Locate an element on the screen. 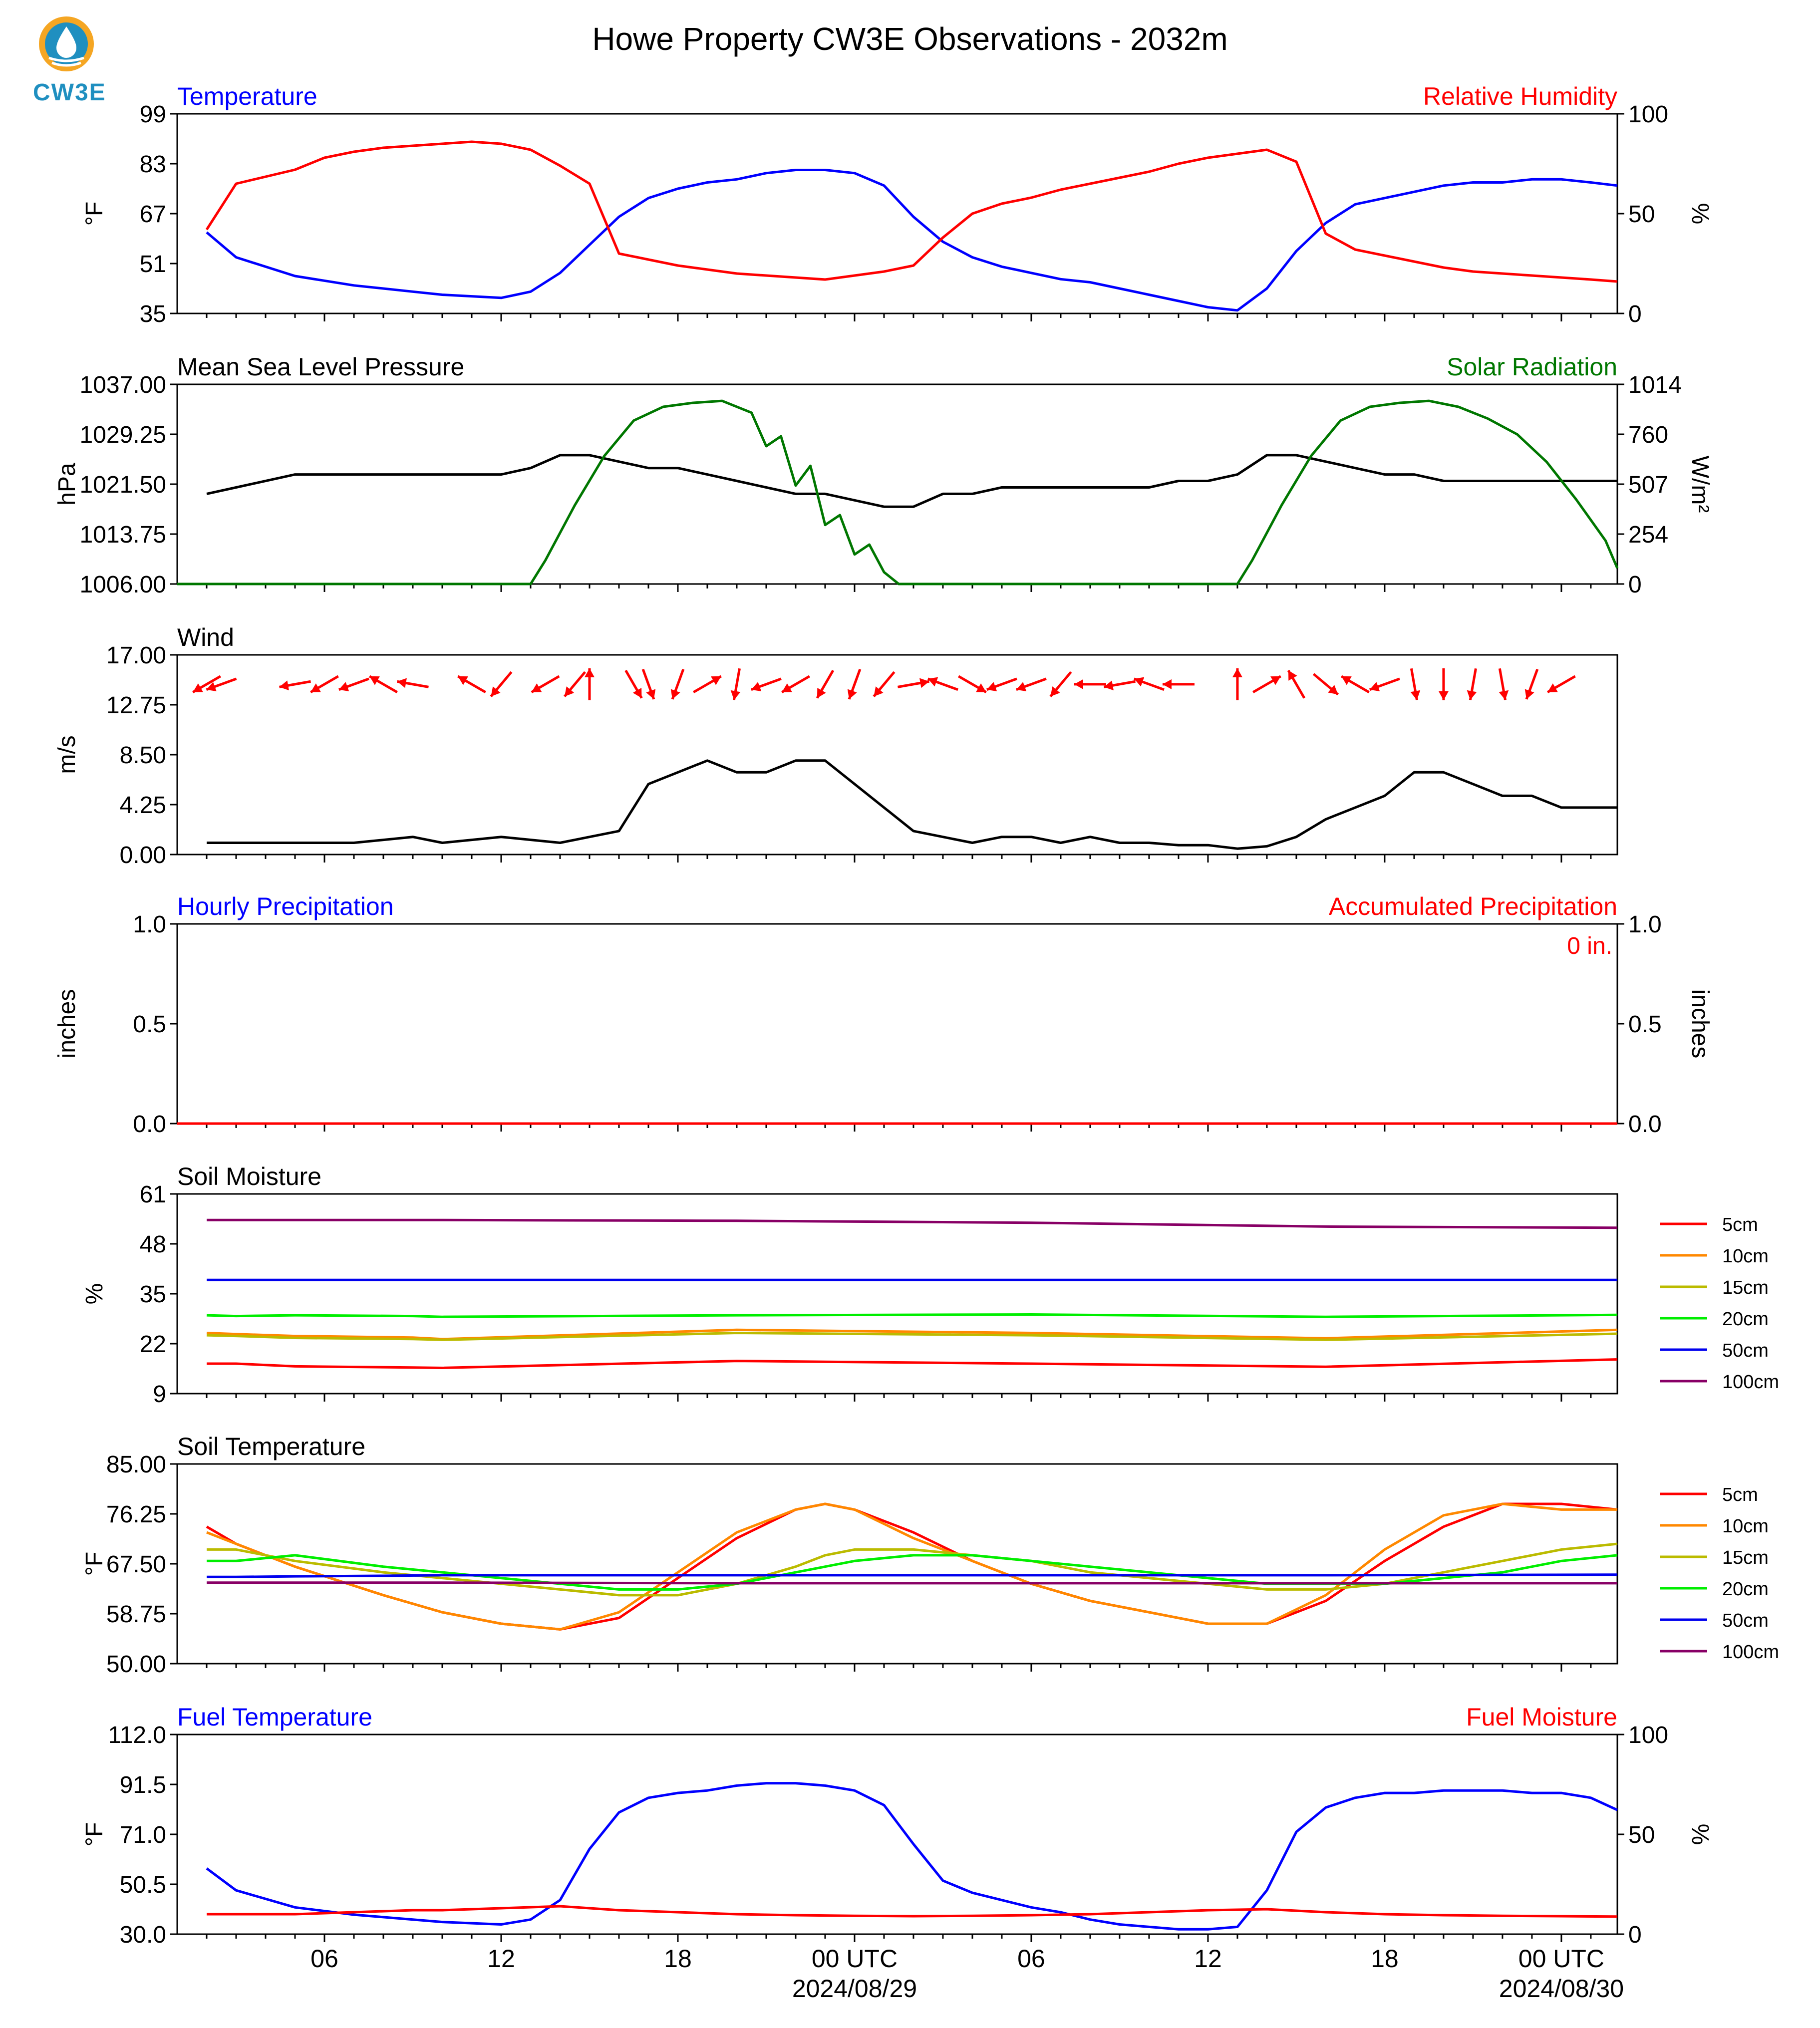  legend-label: 100cm is located at coordinates (1750, 1652).